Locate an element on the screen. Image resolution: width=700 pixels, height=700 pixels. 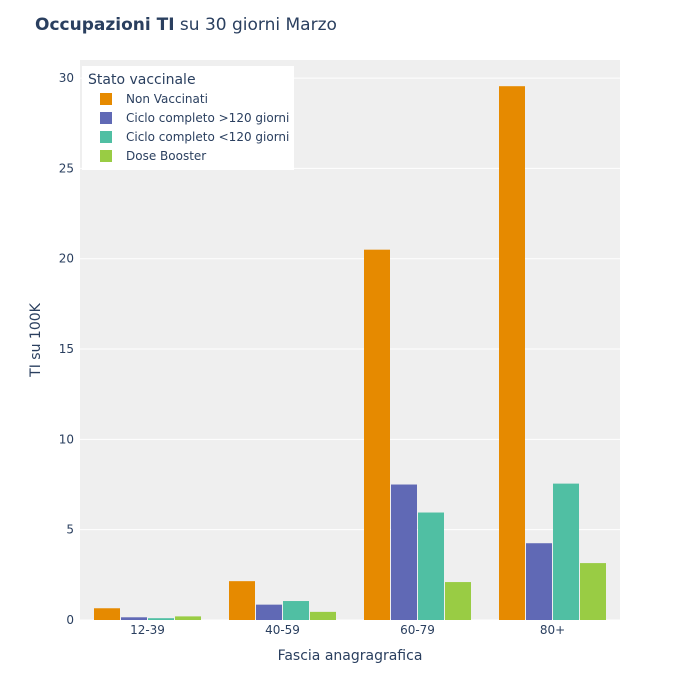
y-tick-label: 5 is located at coordinates (70, 530).